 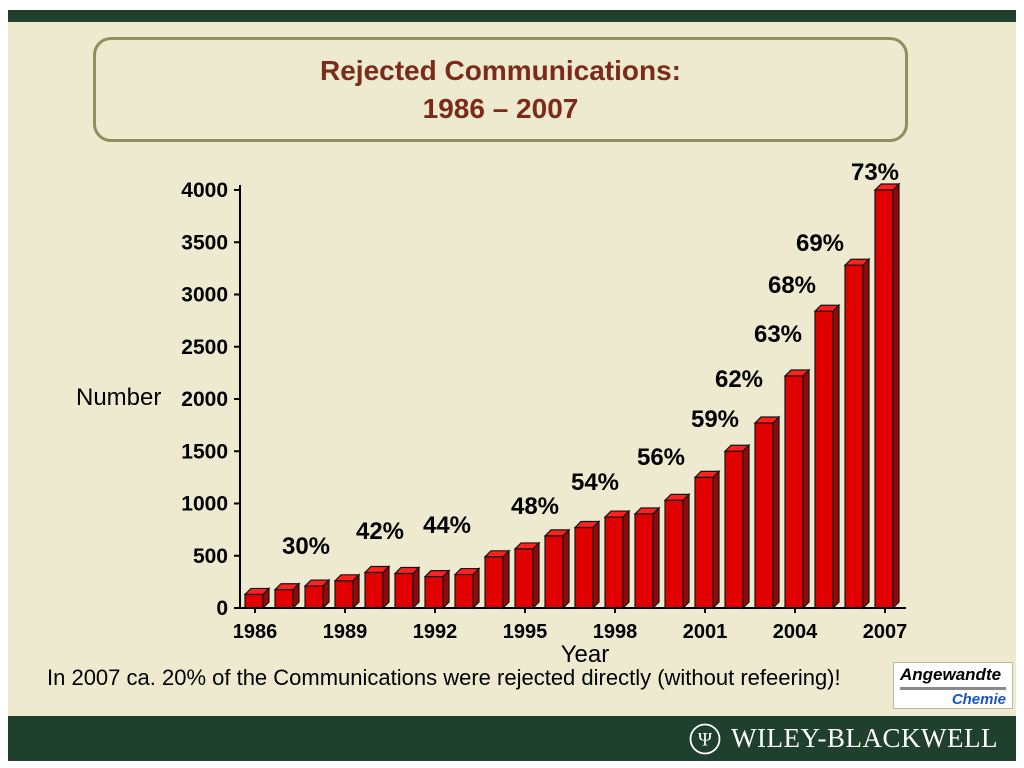 I want to click on slide-title-line2: 1986 – 2007, so click(x=500, y=108).